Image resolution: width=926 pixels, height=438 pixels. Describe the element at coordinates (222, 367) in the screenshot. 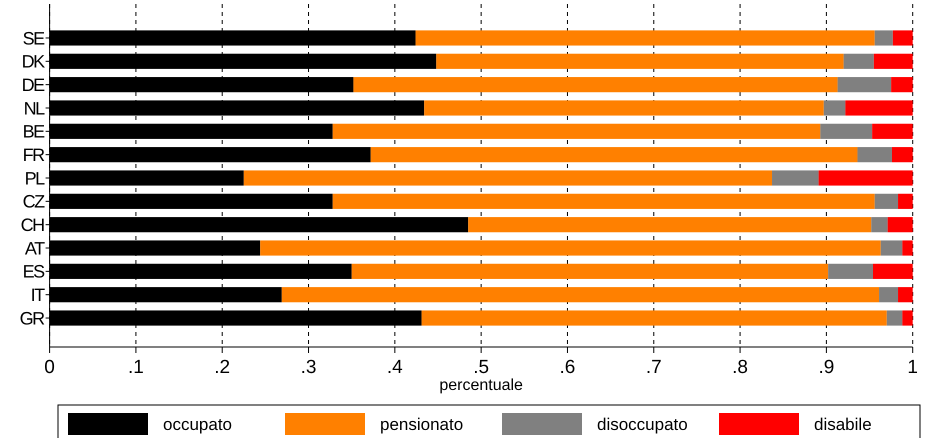

I see `x-tick-label: .2` at that location.